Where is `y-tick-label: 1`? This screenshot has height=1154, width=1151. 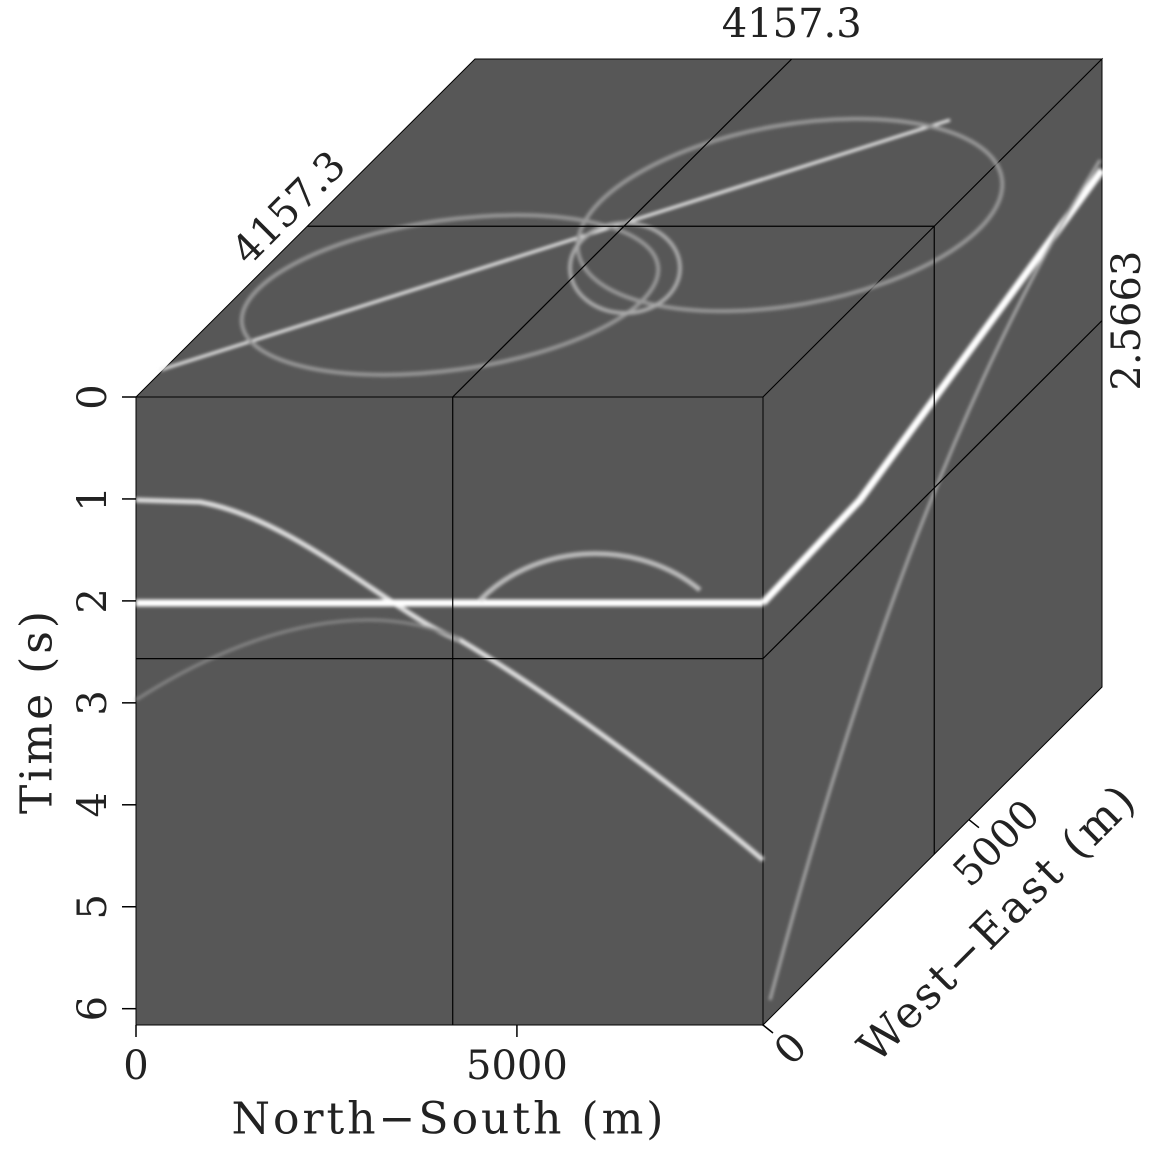 y-tick-label: 1 is located at coordinates (93, 498).